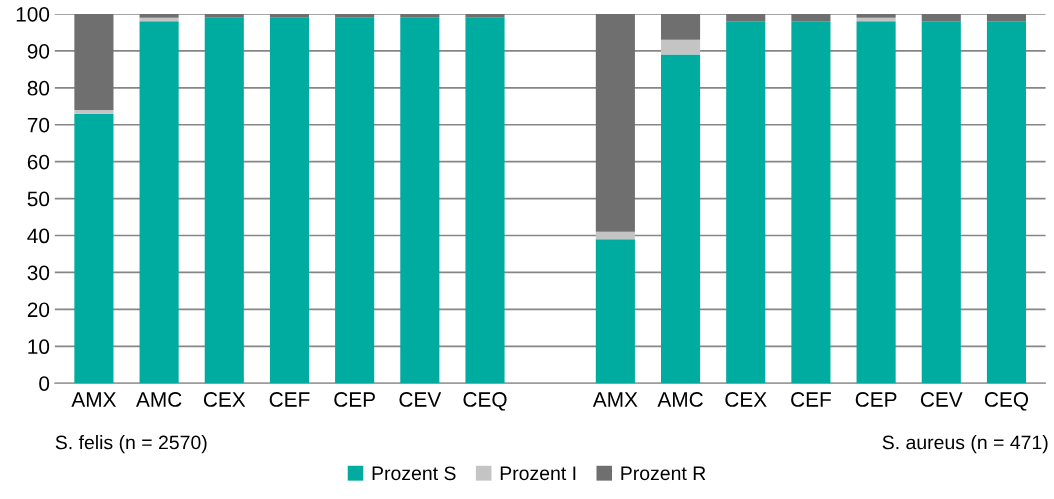 The image size is (1054, 499). Describe the element at coordinates (965, 444) in the screenshot. I see `text: S. aureus (n = 471)` at that location.